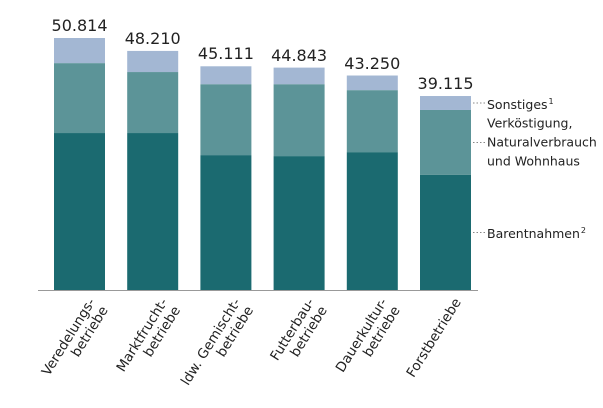  I want to click on total-label: 45.111, so click(225, 54).